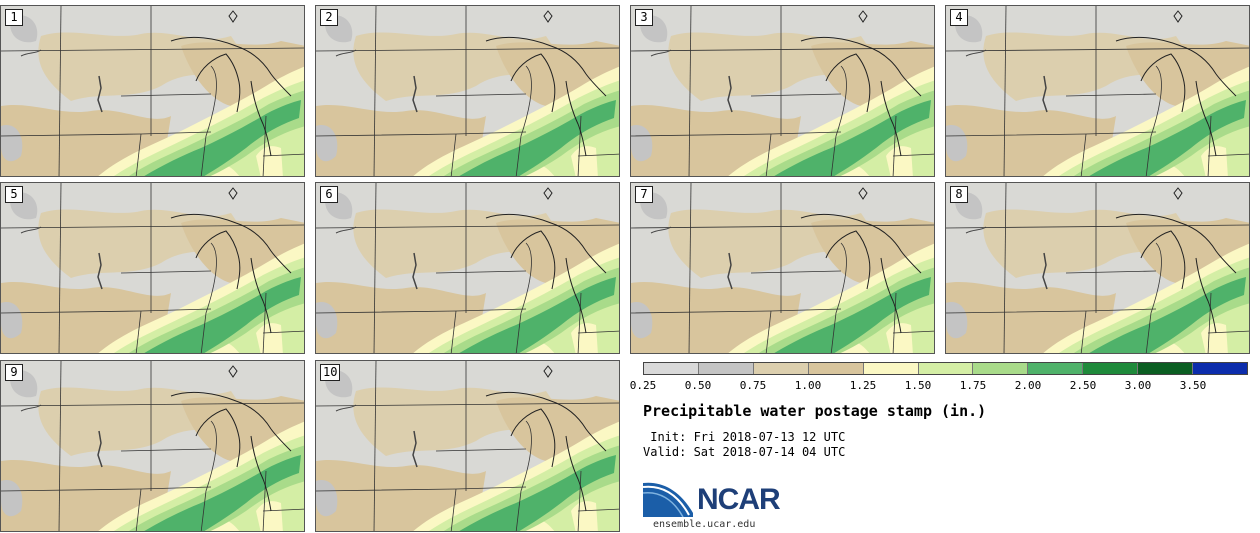  I want to click on map-panel-10: 10, so click(467, 446).